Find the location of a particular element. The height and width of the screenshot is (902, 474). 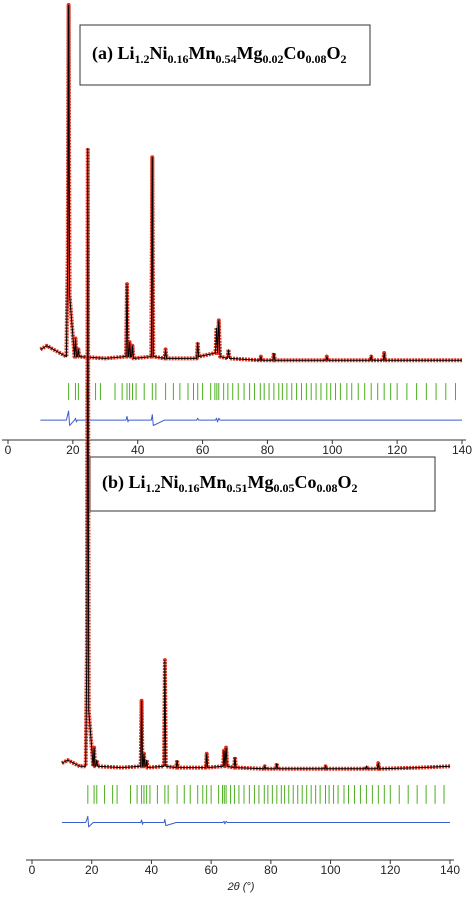

chart-title: (b) Li1.2Ni0.16Mn0.51Mg0.05Co0.08O2 is located at coordinates (230, 483).